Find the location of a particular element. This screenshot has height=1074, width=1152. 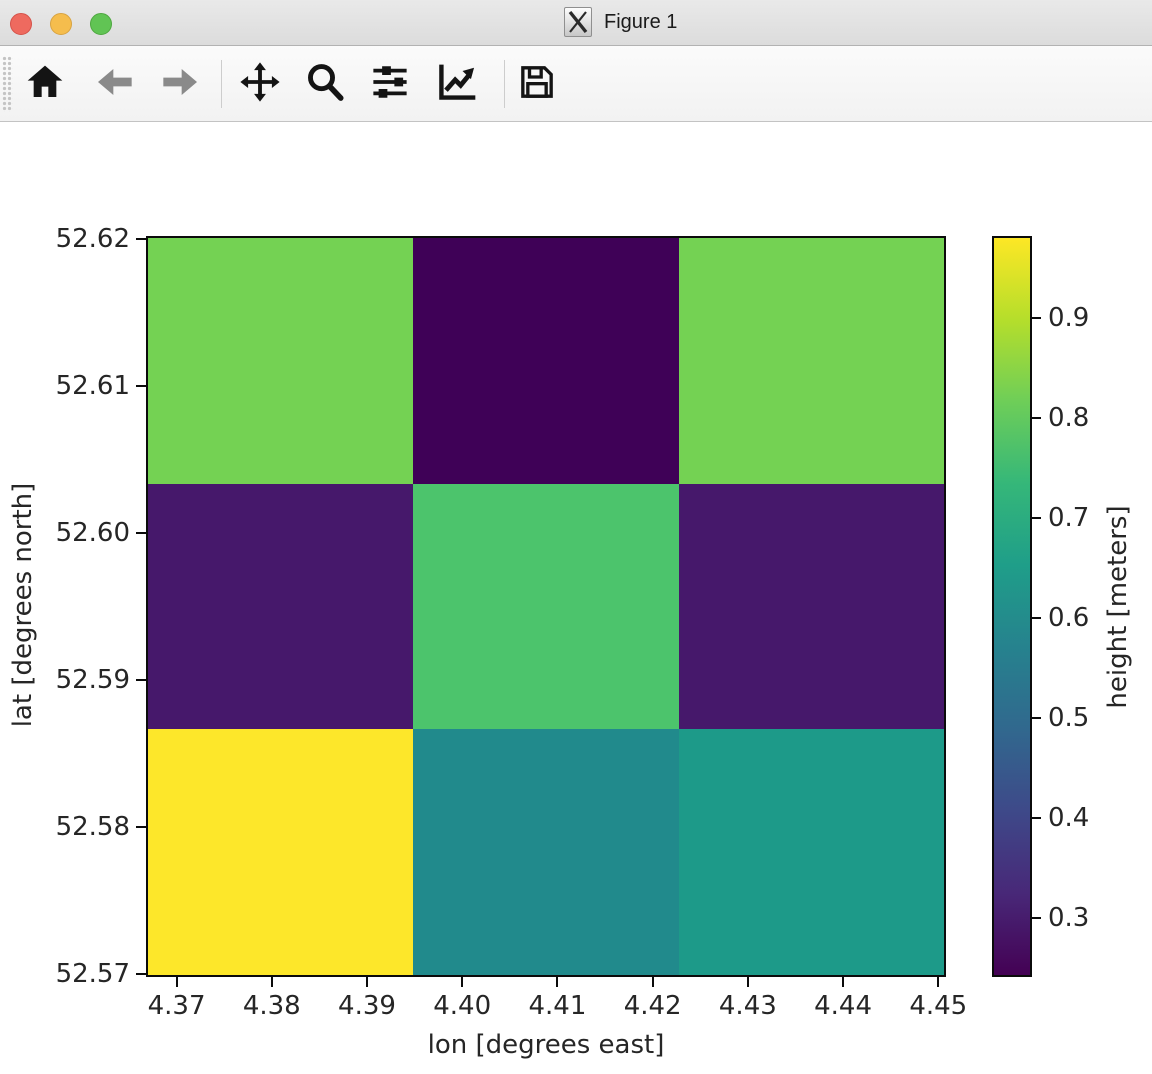

x-tick-label: 4.39 is located at coordinates (367, 1006).